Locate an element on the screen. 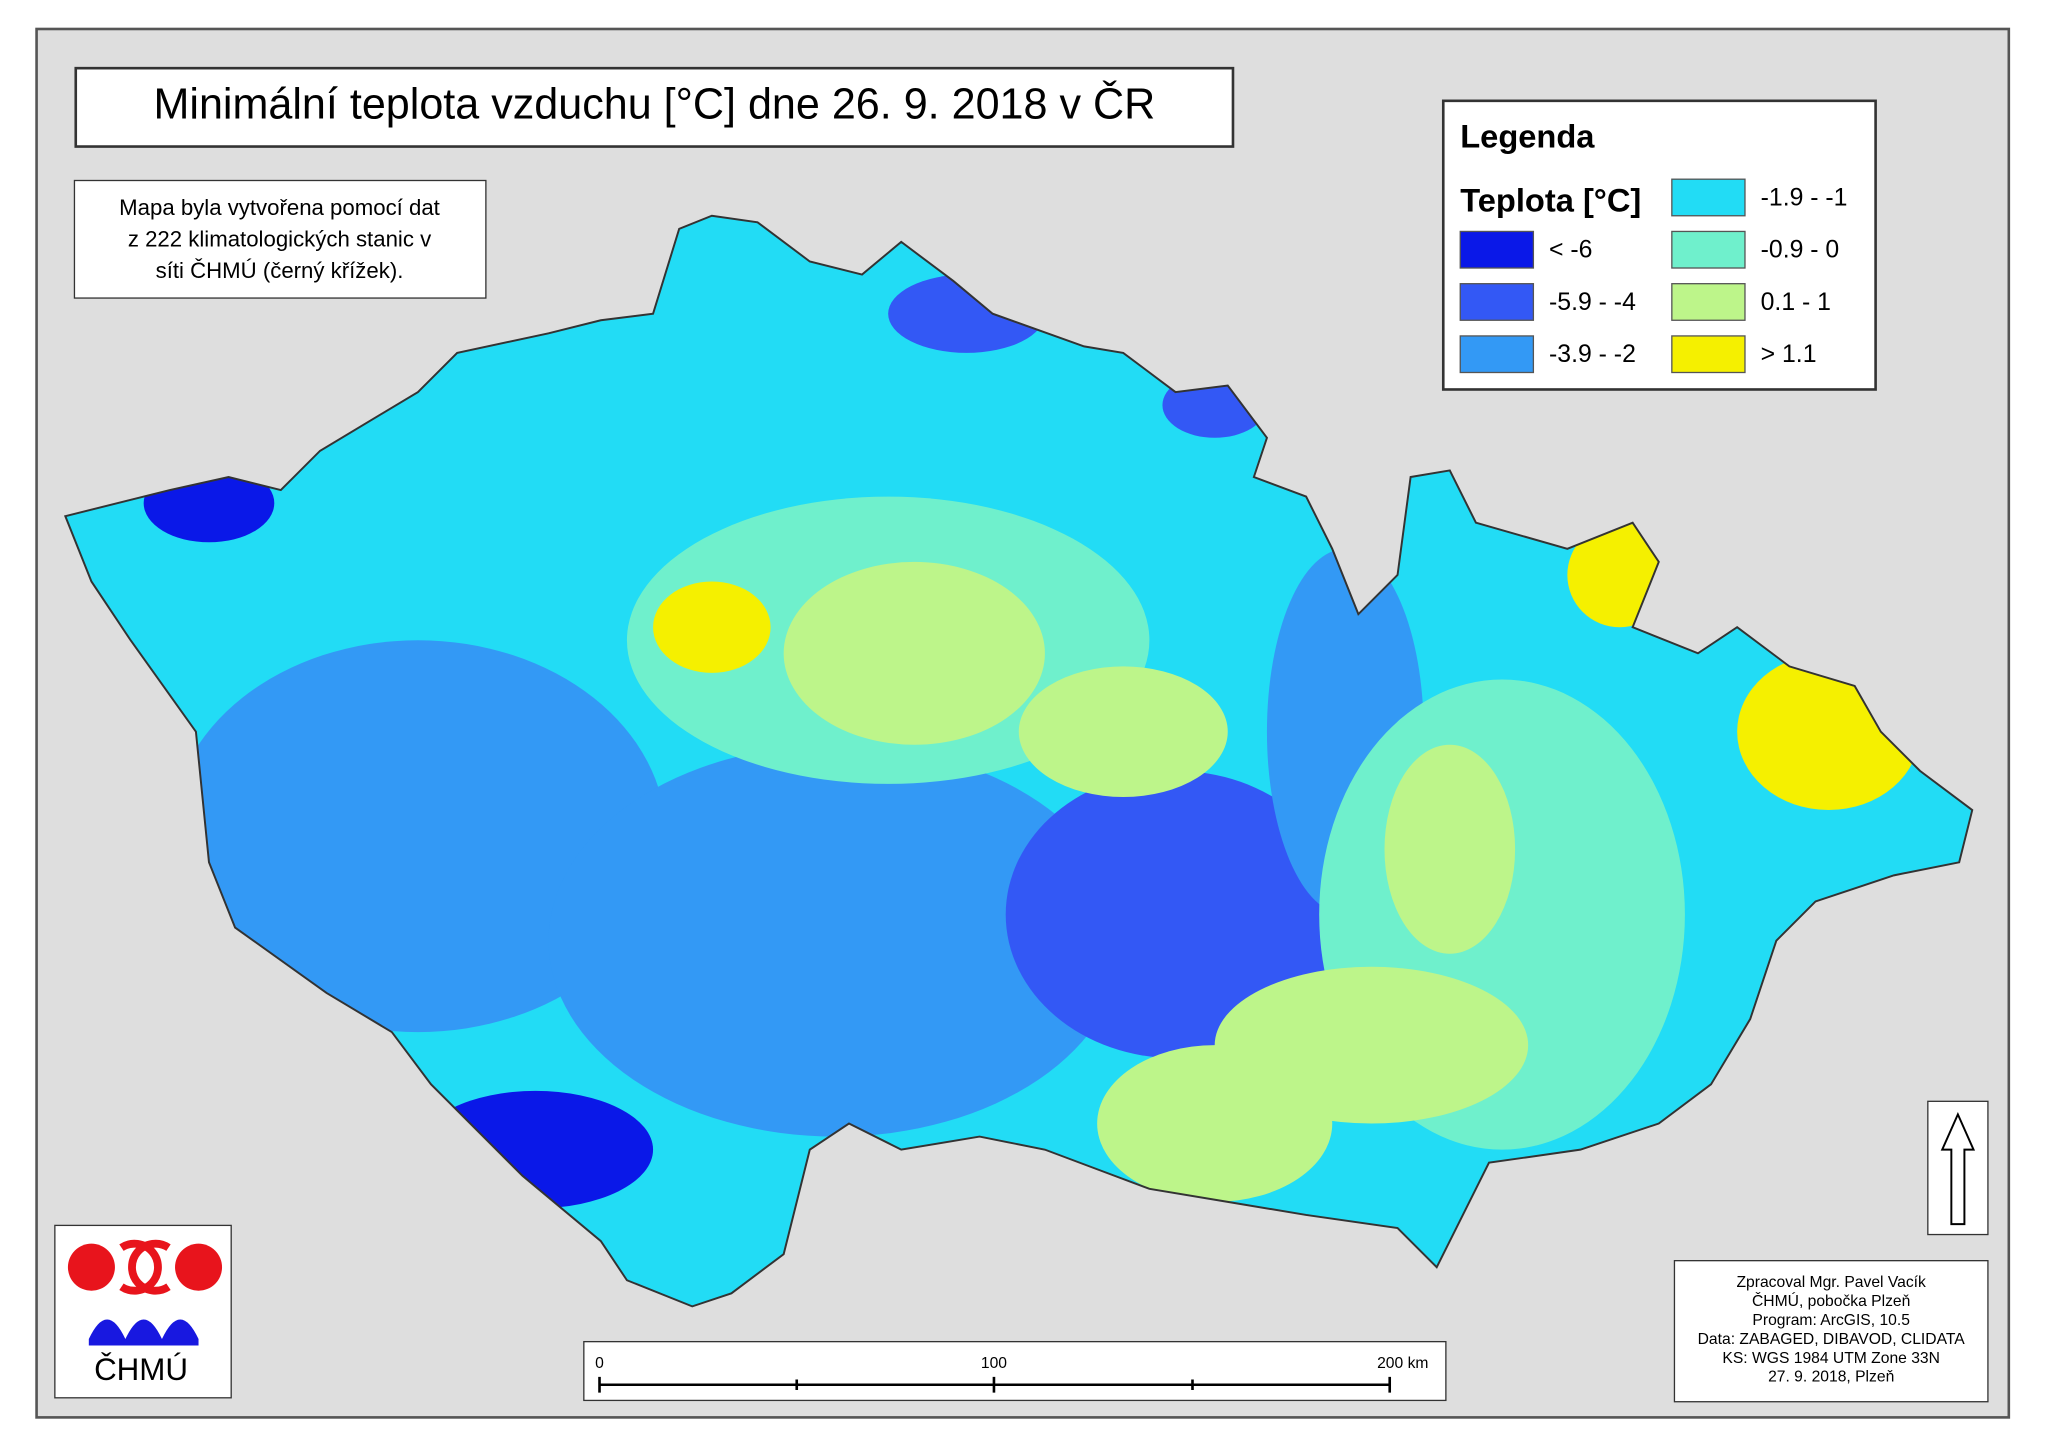 This screenshot has width=2048, height=1449. scale-bar is located at coordinates (995, 1384).